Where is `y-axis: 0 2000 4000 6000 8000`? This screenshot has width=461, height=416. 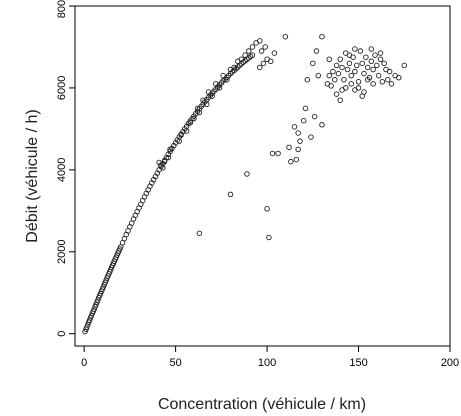 y-axis: 0 2000 4000 6000 8000 is located at coordinates (65, 168).